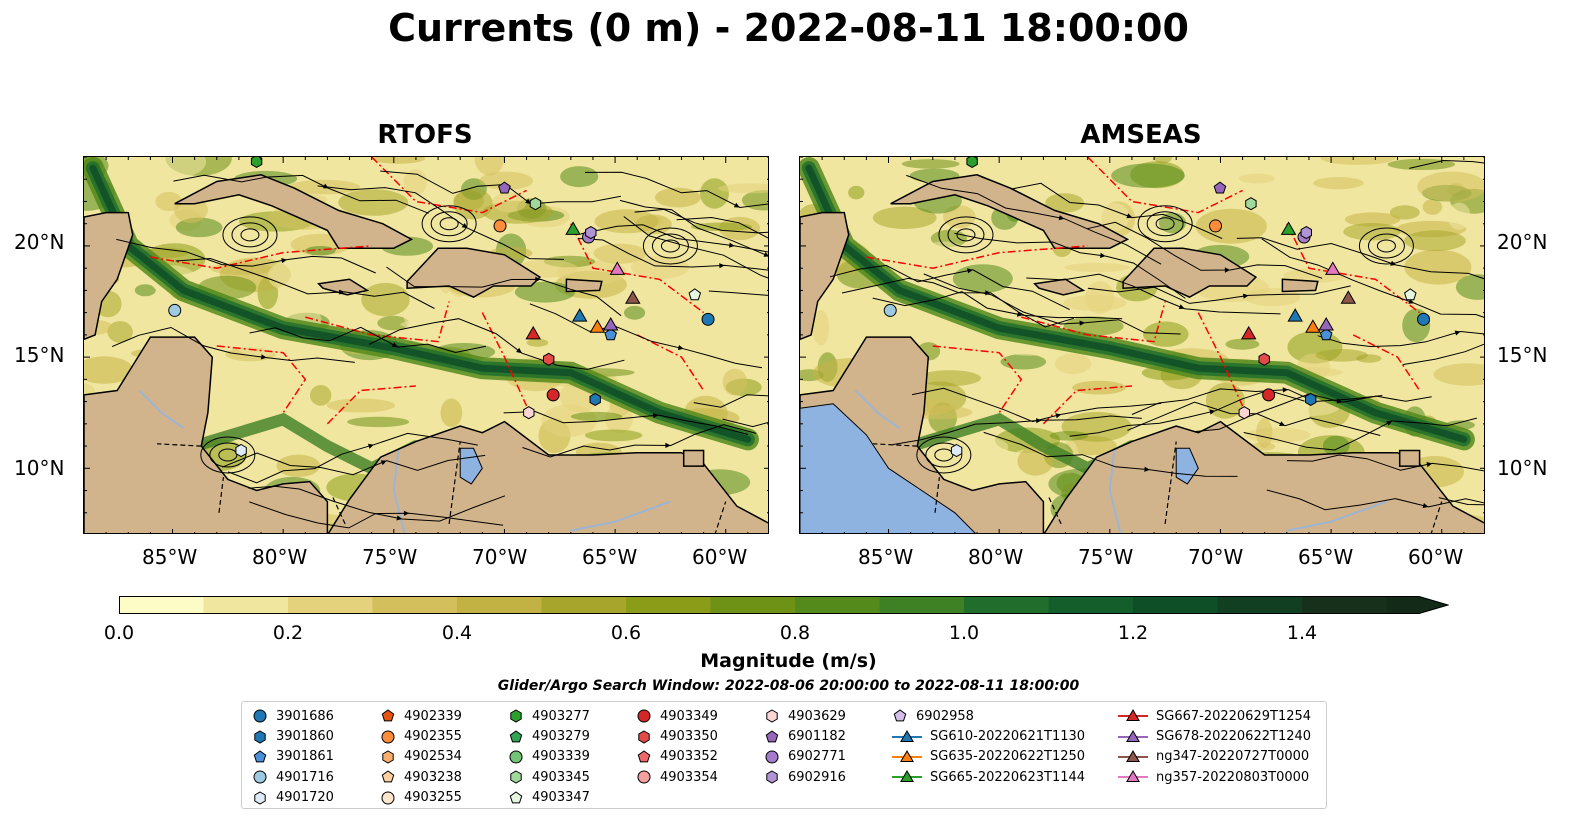  Describe the element at coordinates (620, 516) in the screenshot. I see `river-line` at that location.